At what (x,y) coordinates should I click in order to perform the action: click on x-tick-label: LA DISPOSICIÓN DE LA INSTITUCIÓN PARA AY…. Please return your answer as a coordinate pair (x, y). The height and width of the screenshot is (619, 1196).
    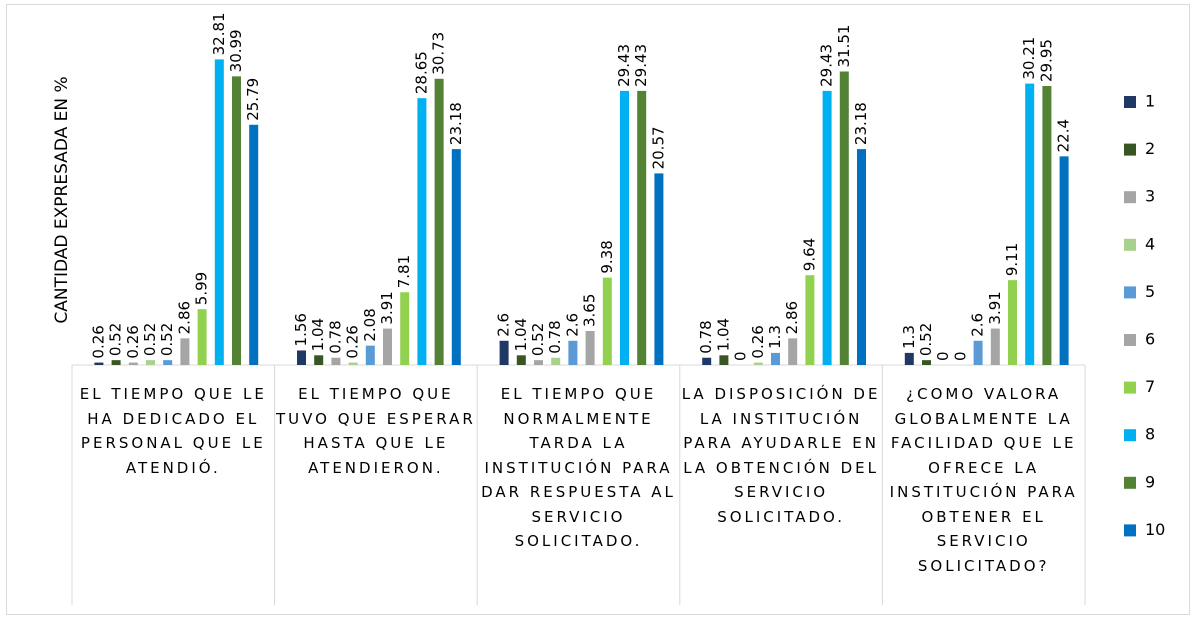
    Looking at the image, I should click on (781, 455).